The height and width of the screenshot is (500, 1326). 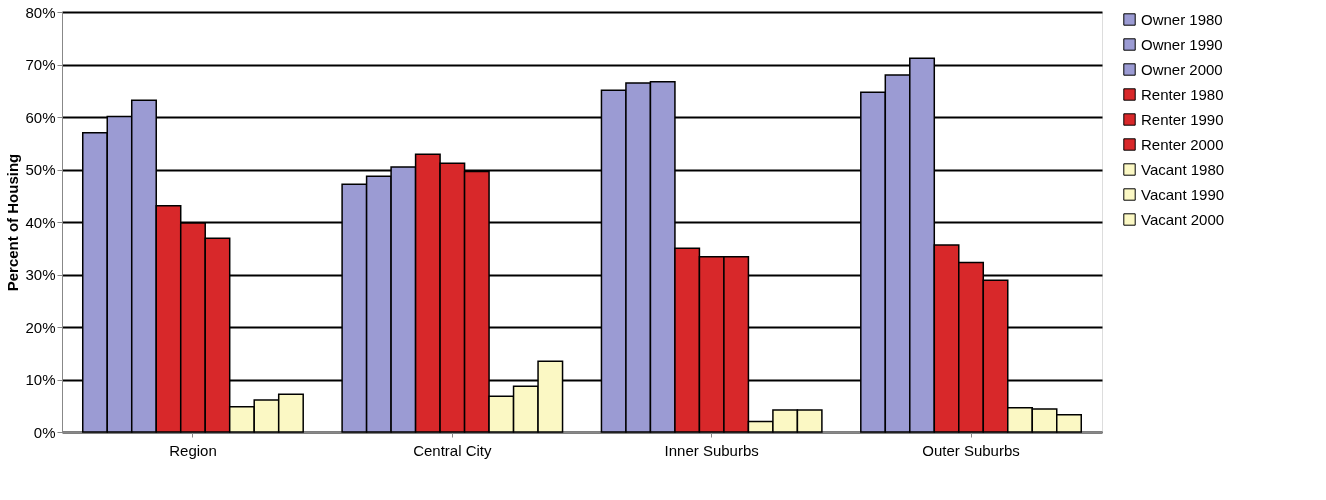 I want to click on y-tick-label: 30%, so click(x=40, y=274).